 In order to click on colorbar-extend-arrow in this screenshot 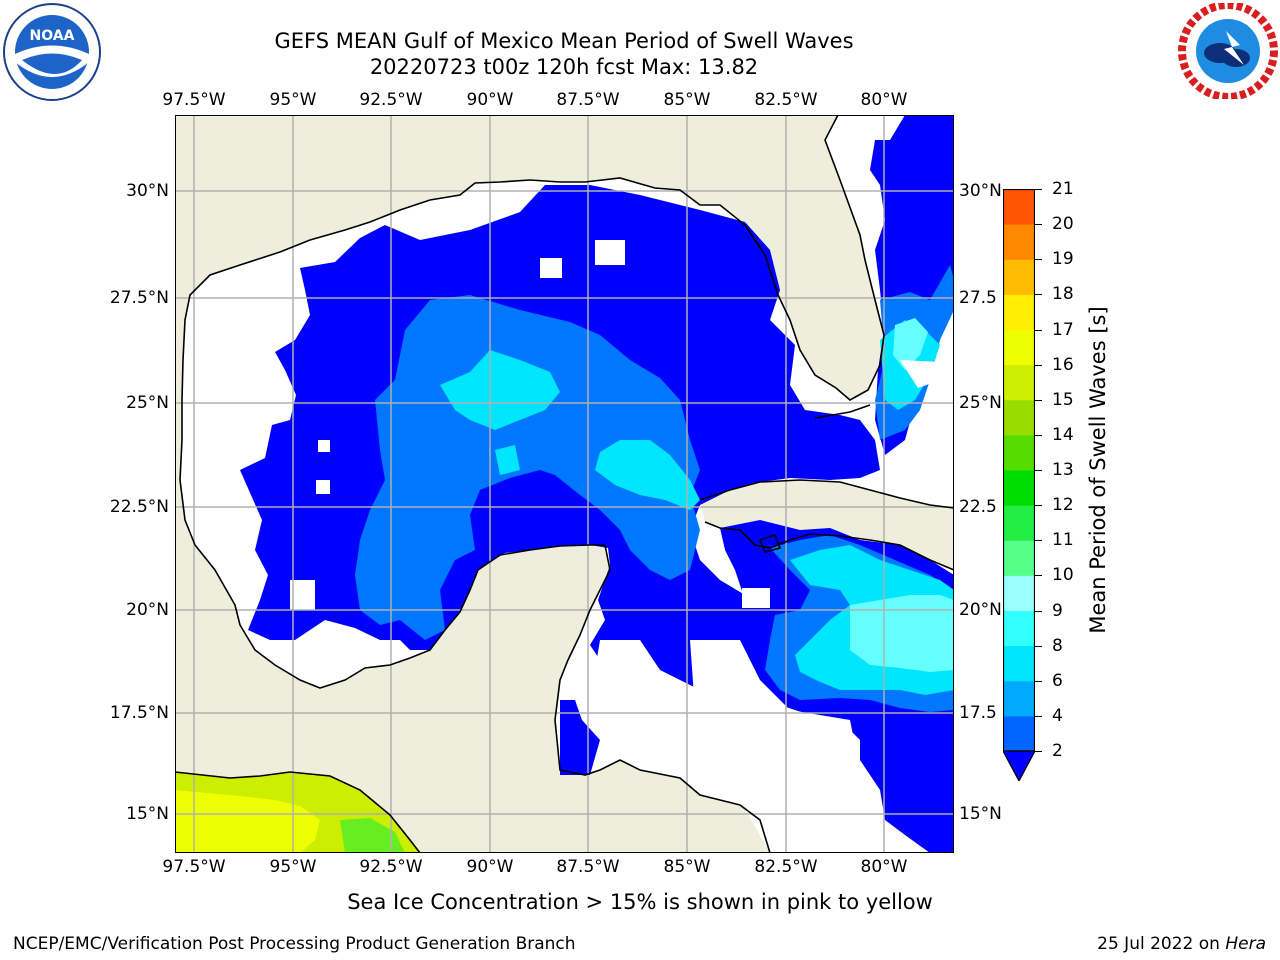, I will do `click(1019, 765)`.